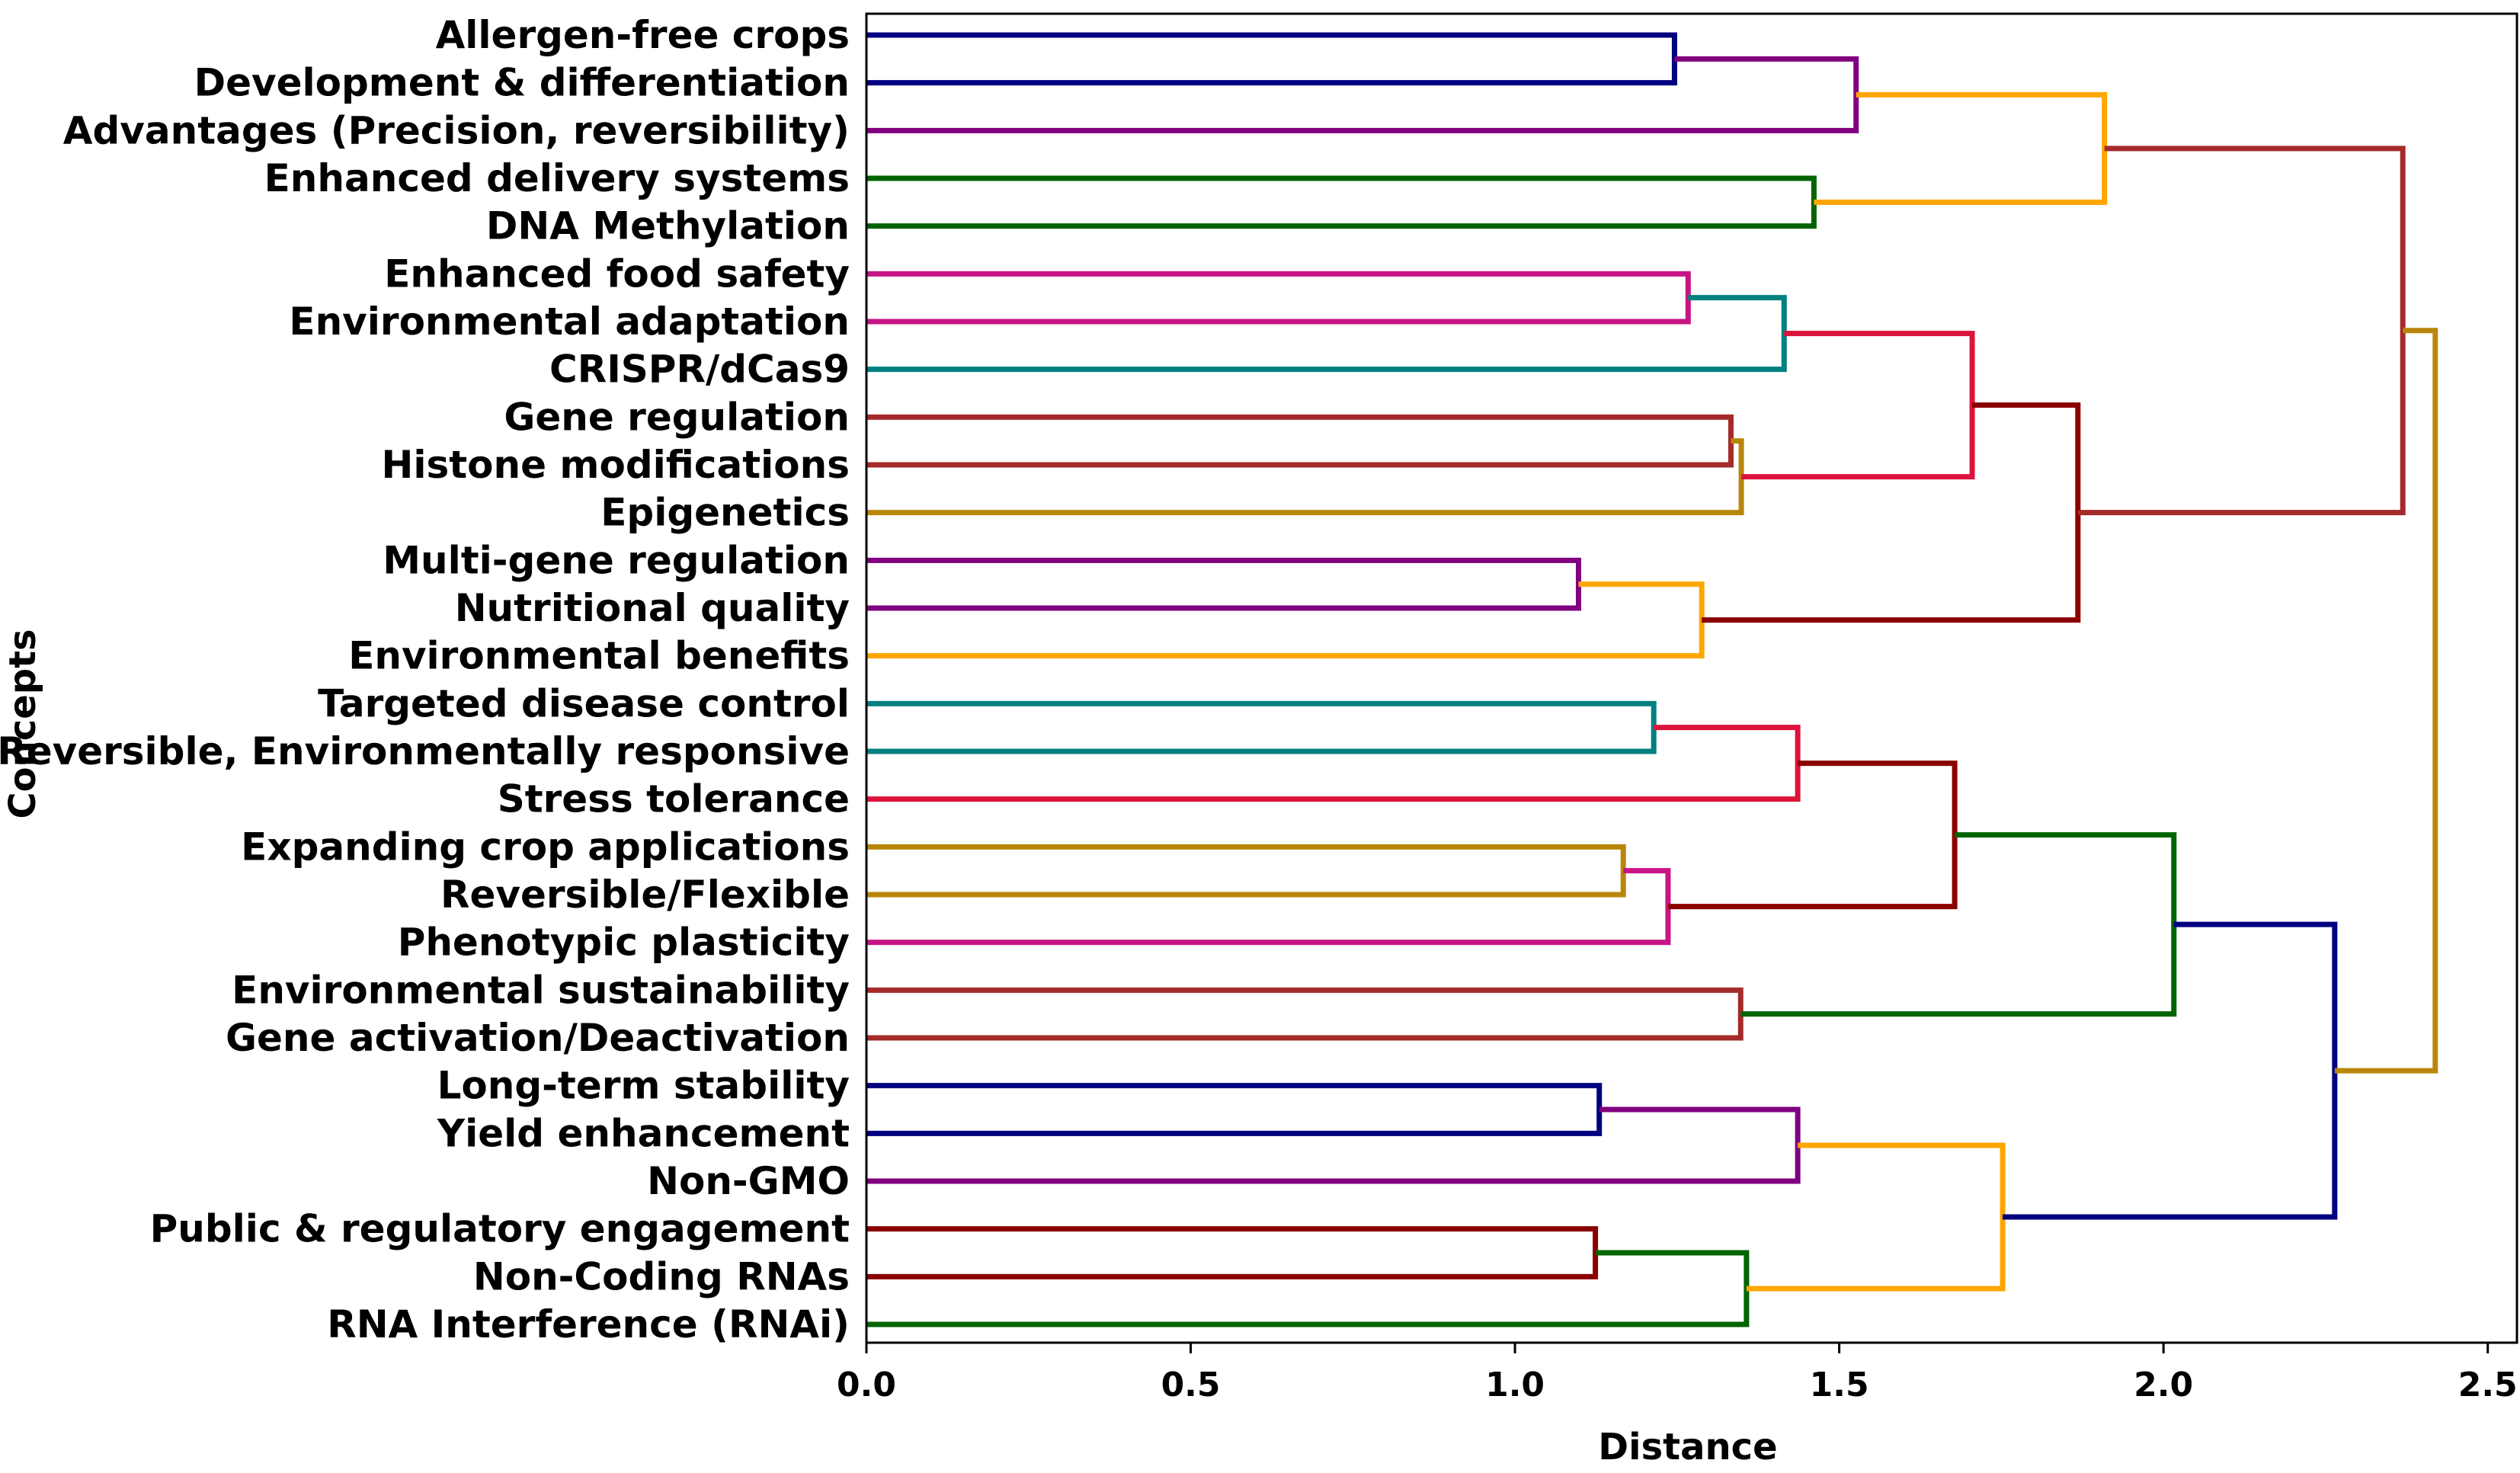 The width and height of the screenshot is (2520, 1473). I want to click on leaf-label: Long-term stability, so click(643, 1086).